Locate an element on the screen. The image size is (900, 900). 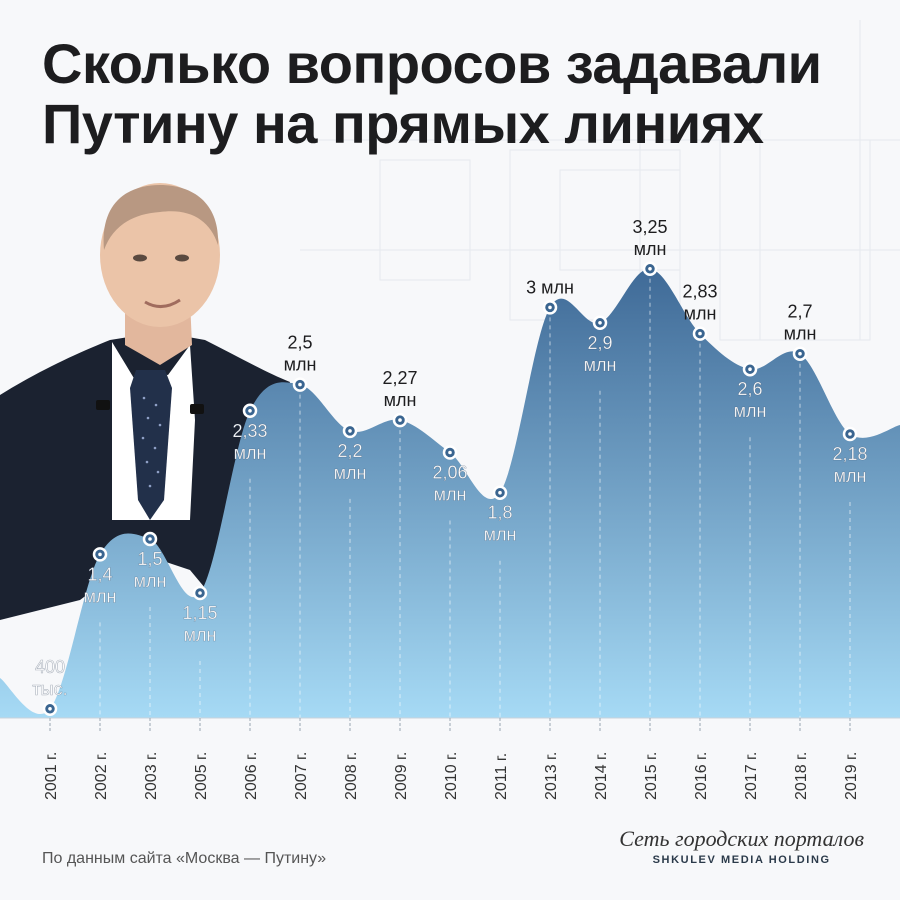
data-label: 2,7 is located at coordinates (799, 312).